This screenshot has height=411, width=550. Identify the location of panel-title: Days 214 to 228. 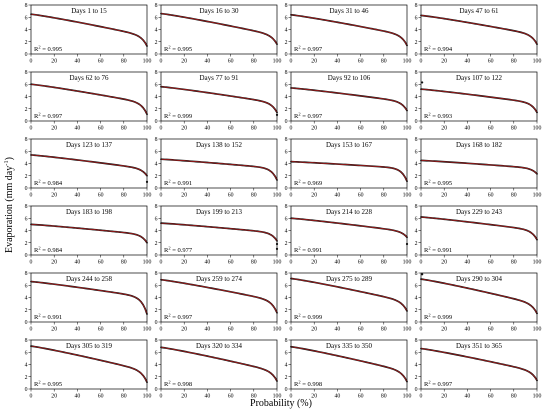
(349, 212).